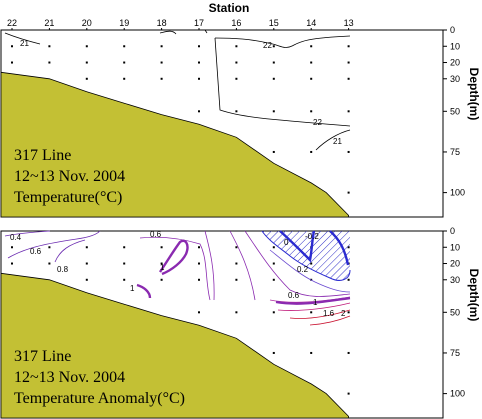 Image resolution: width=482 pixels, height=419 pixels. I want to click on contour-21-top, so click(22, 38).